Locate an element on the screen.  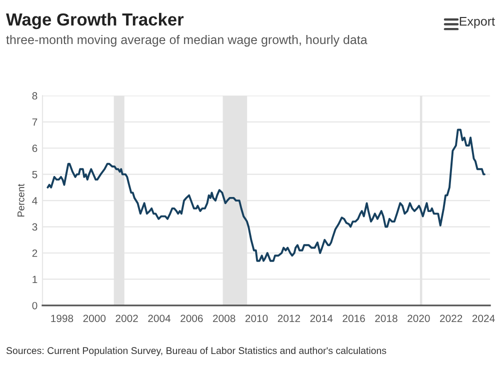
x-tick-label: 2000 is located at coordinates (94, 318).